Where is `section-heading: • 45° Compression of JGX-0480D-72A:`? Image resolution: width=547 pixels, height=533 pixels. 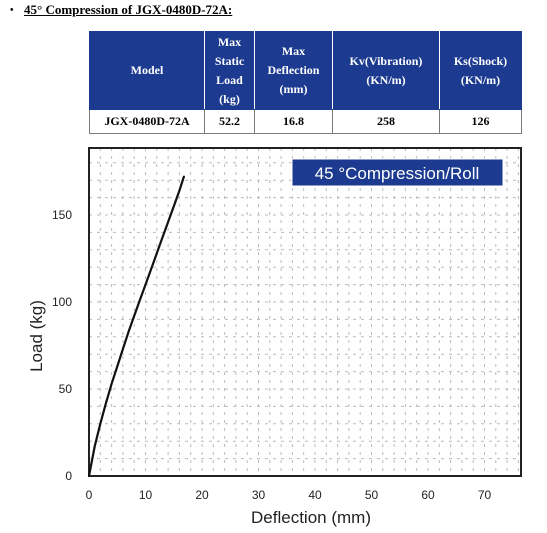 section-heading: • 45° Compression of JGX-0480D-72A: is located at coordinates (121, 10).